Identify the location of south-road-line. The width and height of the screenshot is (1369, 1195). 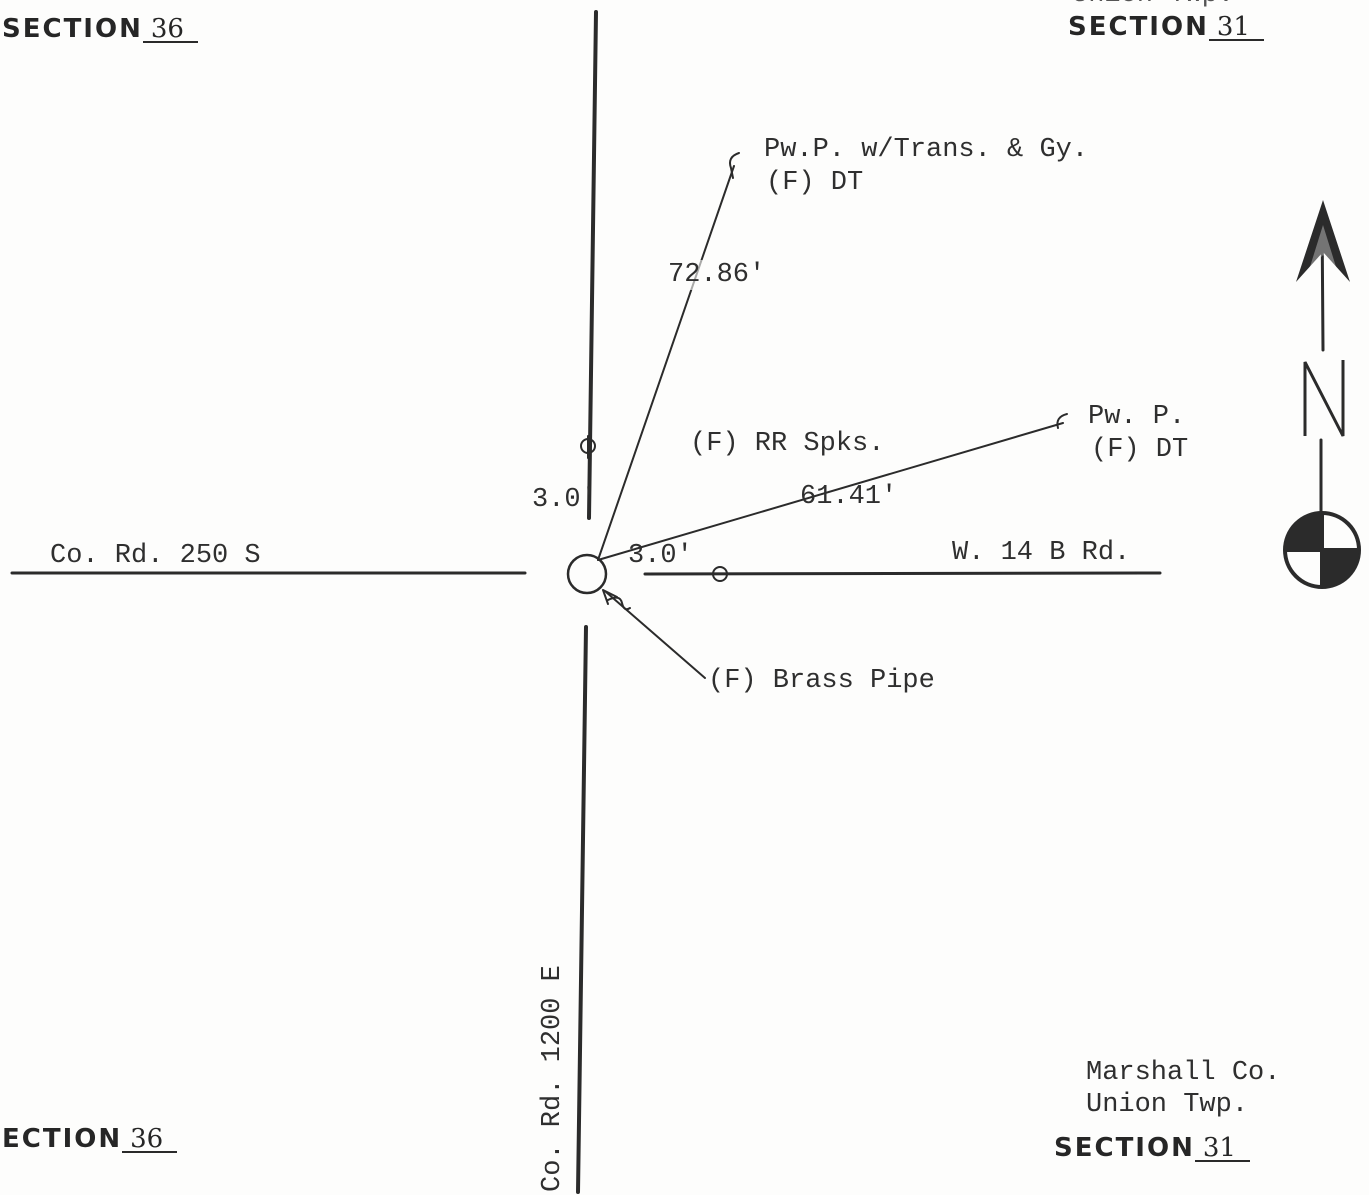
(582, 909).